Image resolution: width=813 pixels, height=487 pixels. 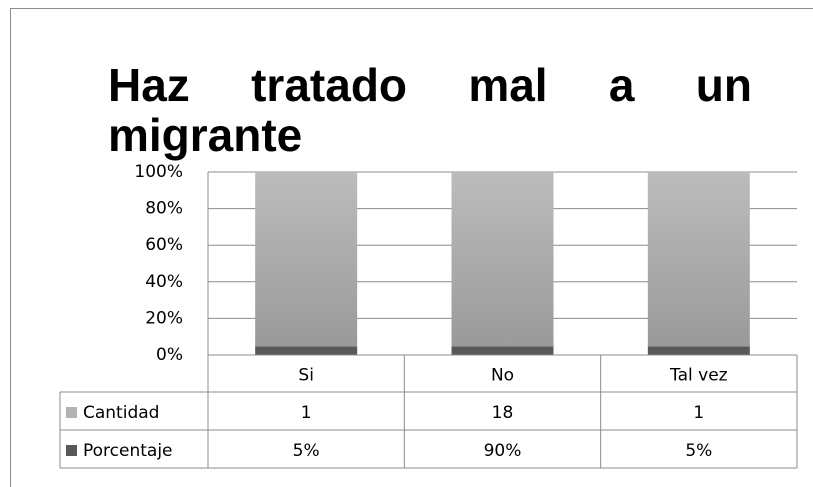 I want to click on table-value: 18, so click(x=503, y=413).